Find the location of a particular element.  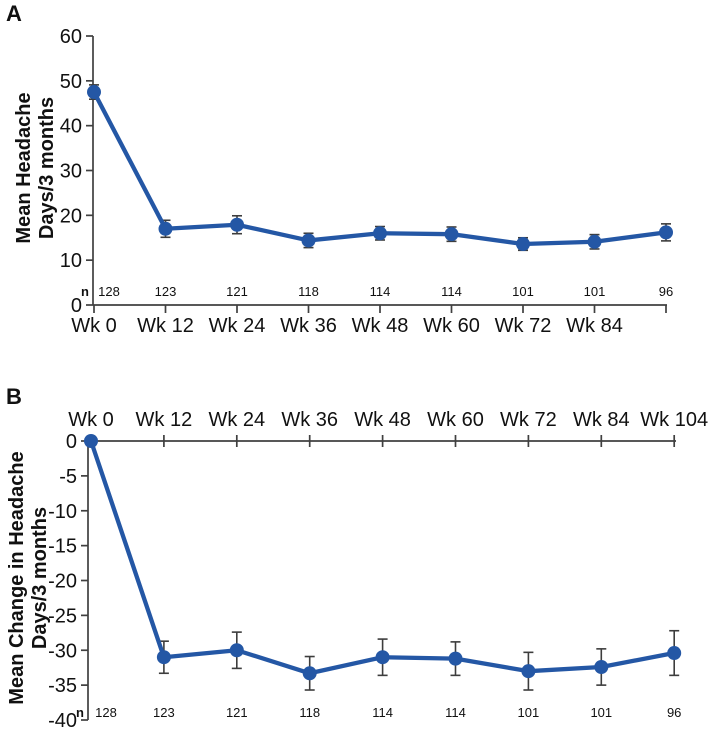

y-tick-label: -40 is located at coordinates (62, 719).